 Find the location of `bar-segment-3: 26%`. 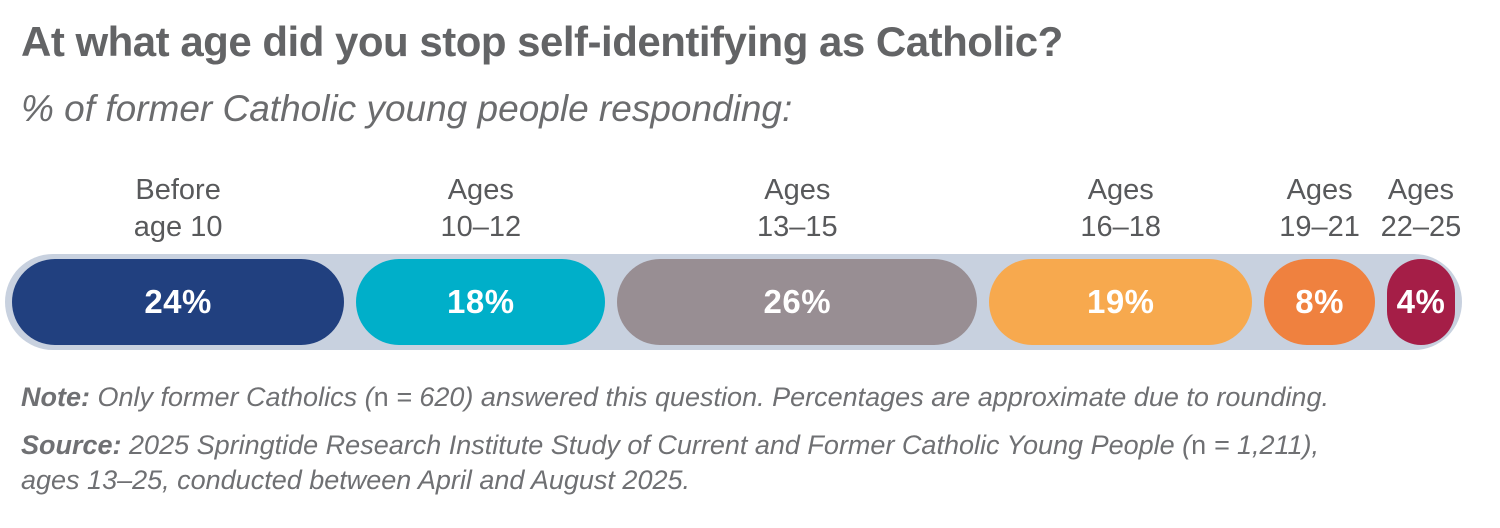

bar-segment-3: 26% is located at coordinates (797, 302).